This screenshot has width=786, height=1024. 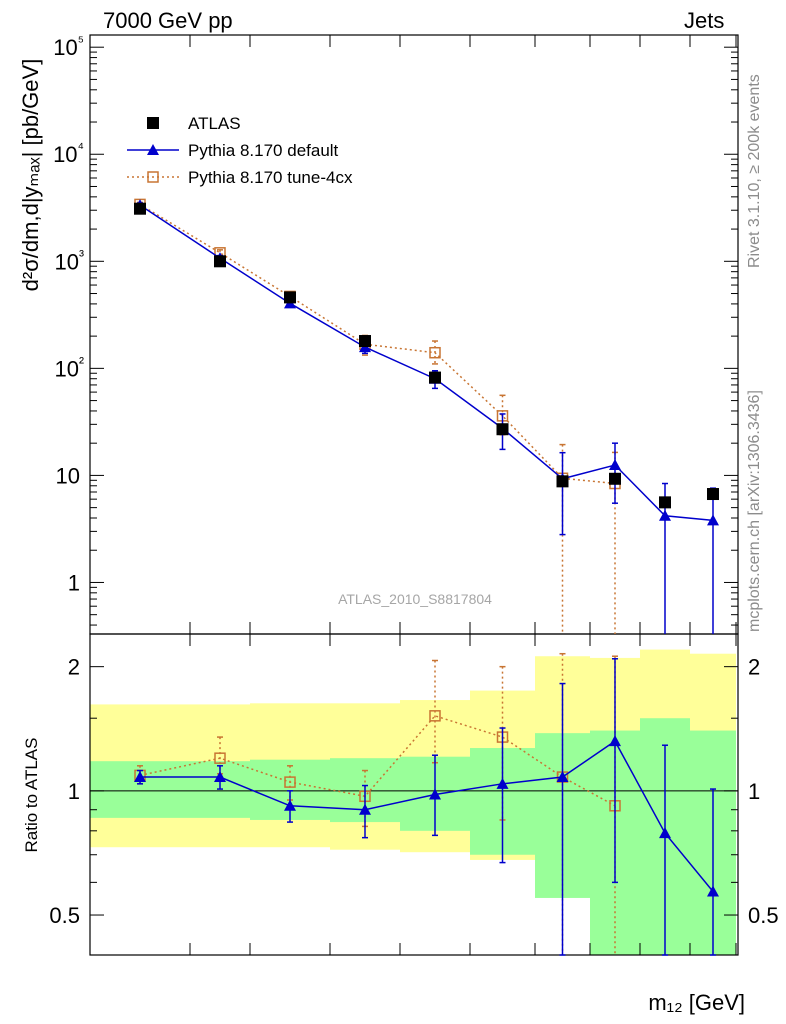 What do you see at coordinates (69, 260) in the screenshot?
I see `main-y-tick-label: 10³` at bounding box center [69, 260].